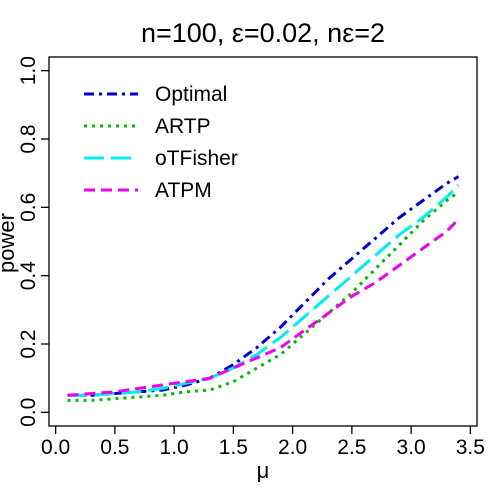 Image resolution: width=500 pixels, height=500 pixels. I want to click on x-tick-label: 3.0, so click(411, 447).